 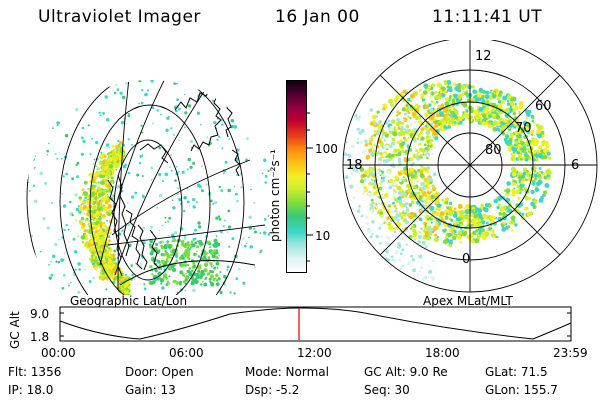 I want to click on colorbar-axis: 100 10, so click(x=322, y=187).